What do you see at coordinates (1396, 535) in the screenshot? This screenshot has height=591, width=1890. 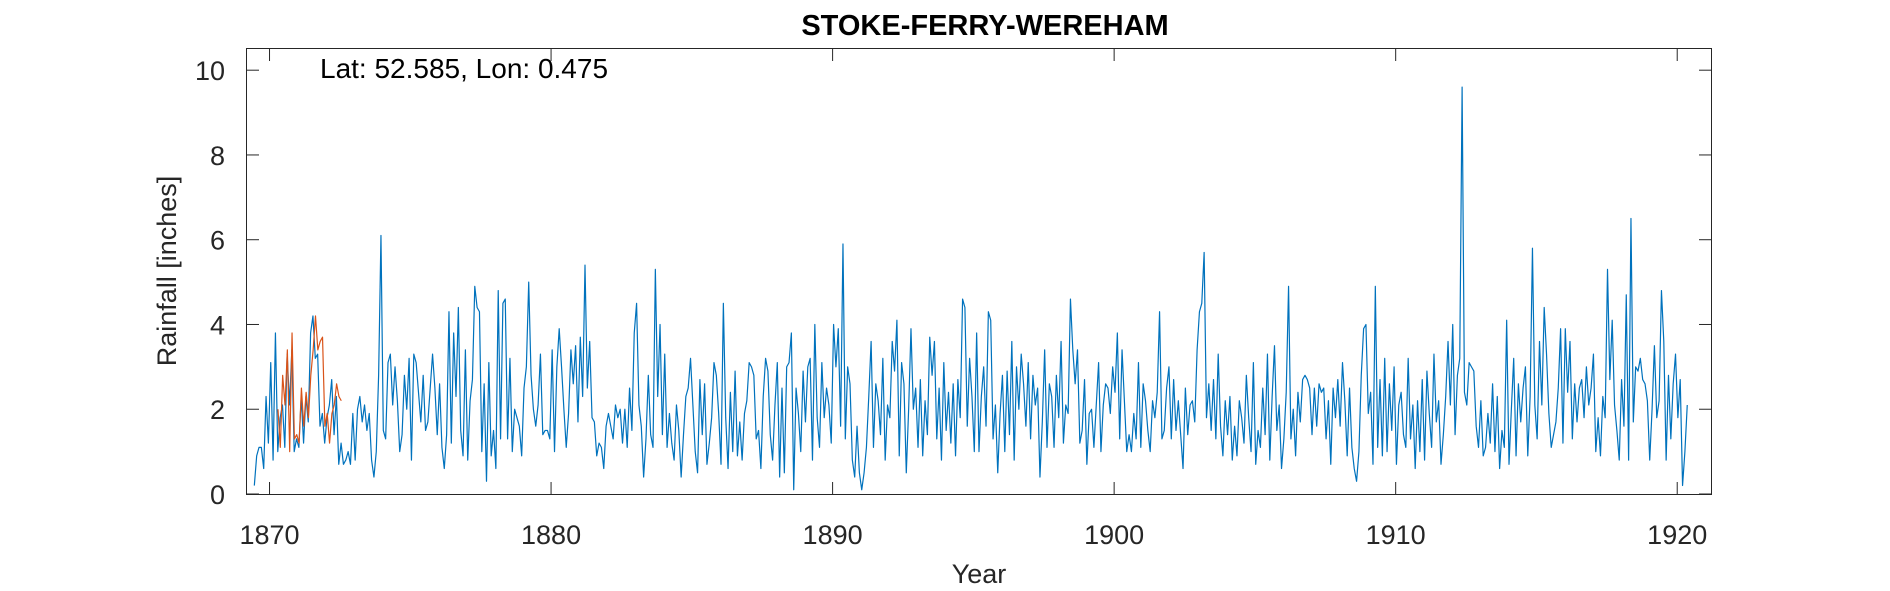 I see `x-tick-label: 1910` at bounding box center [1396, 535].